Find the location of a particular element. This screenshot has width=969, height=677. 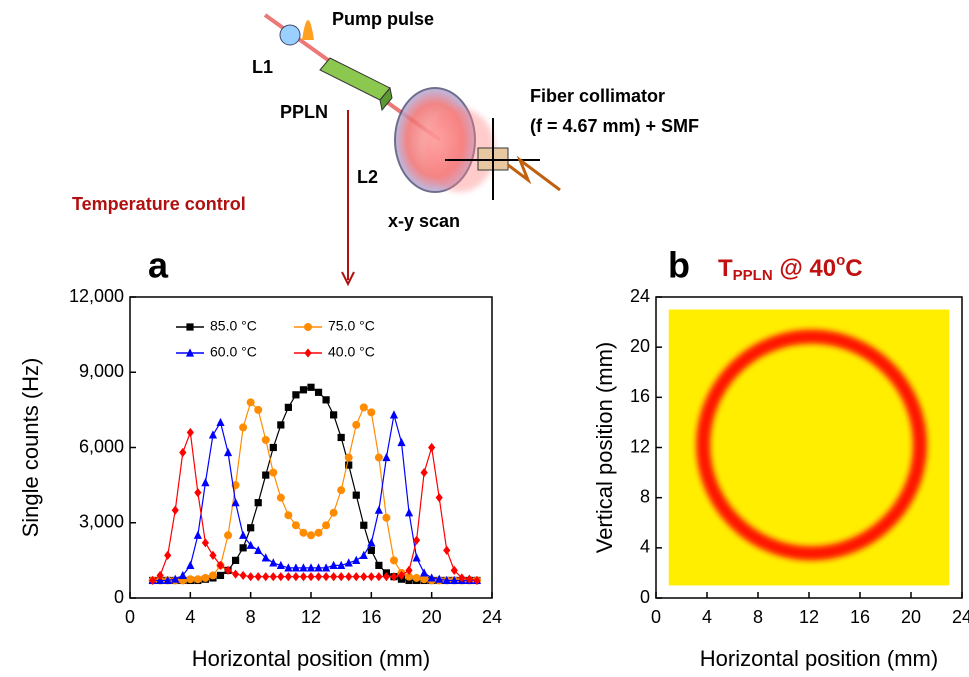

label-l1: L1 is located at coordinates (262, 67).